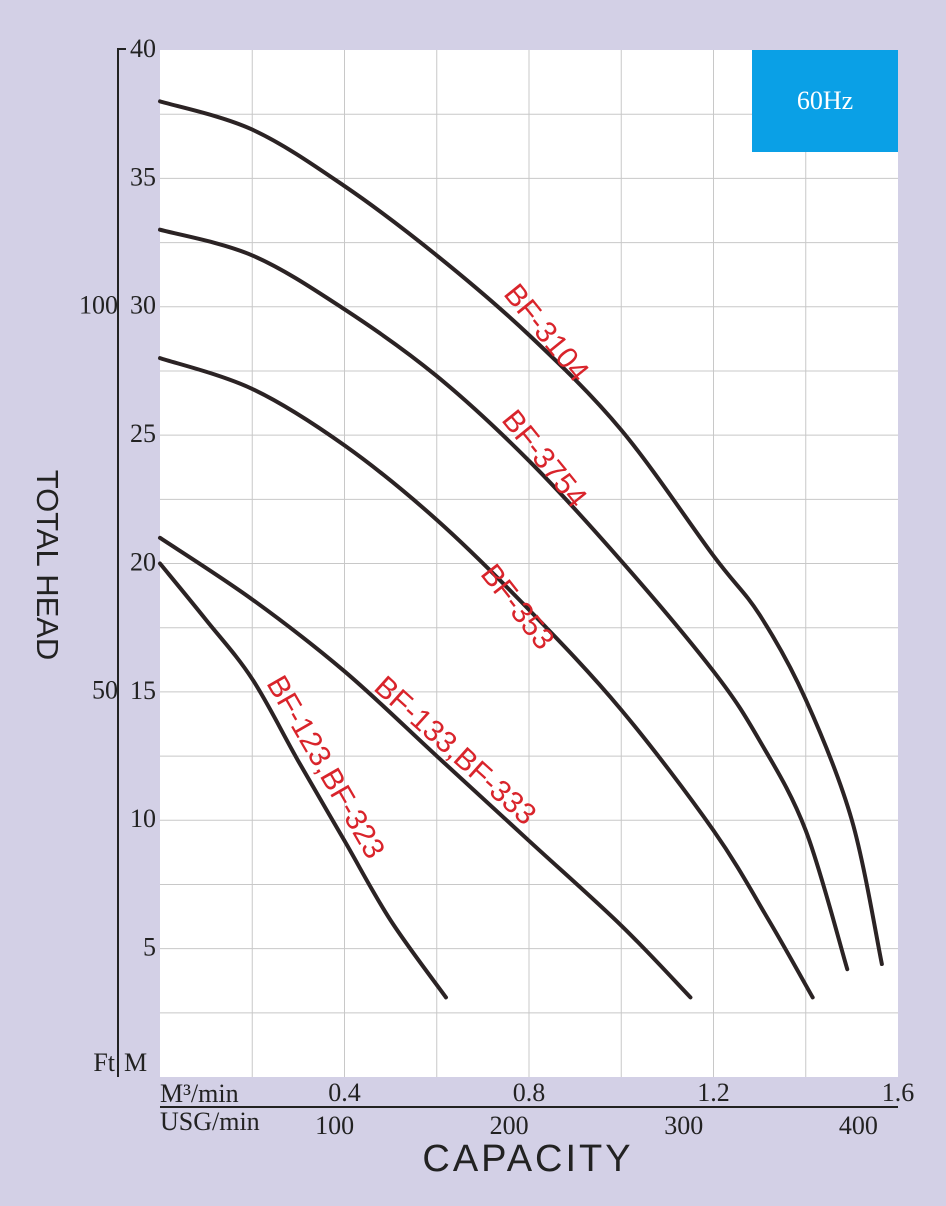 This screenshot has height=1206, width=946. I want to click on y2-unit: Ft, so click(104, 1062).